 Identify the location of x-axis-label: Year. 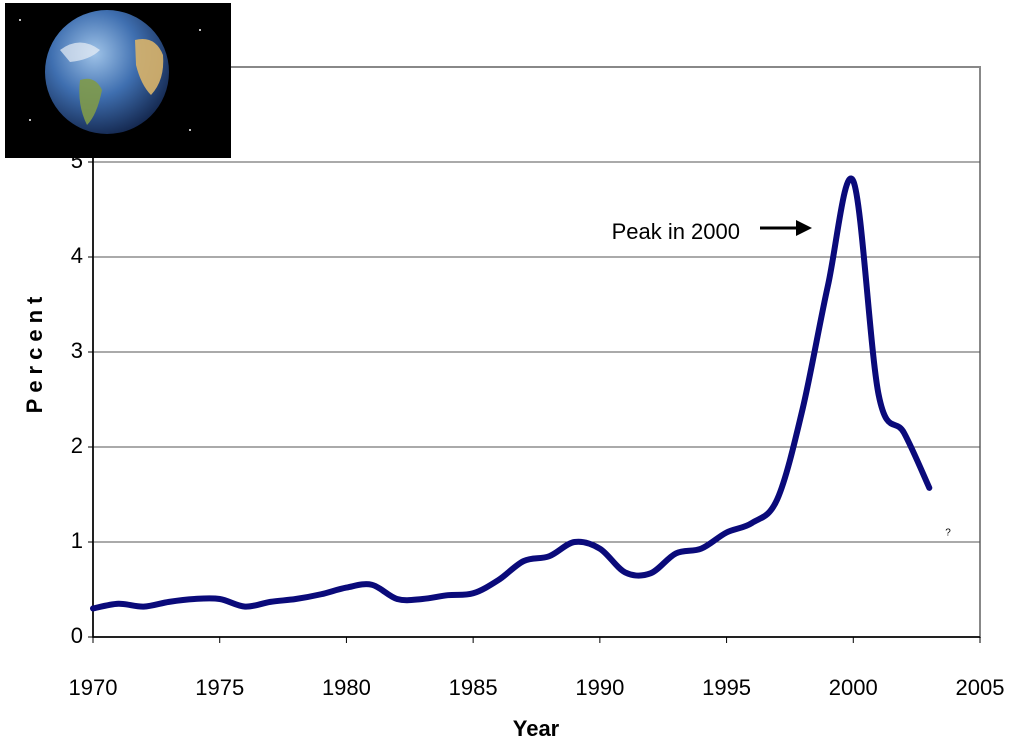
(536, 728).